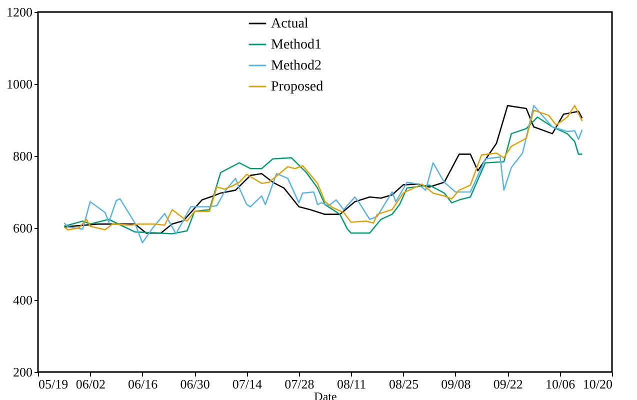  Describe the element at coordinates (597, 384) in the screenshot. I see `x-tick-label: 10/20` at that location.